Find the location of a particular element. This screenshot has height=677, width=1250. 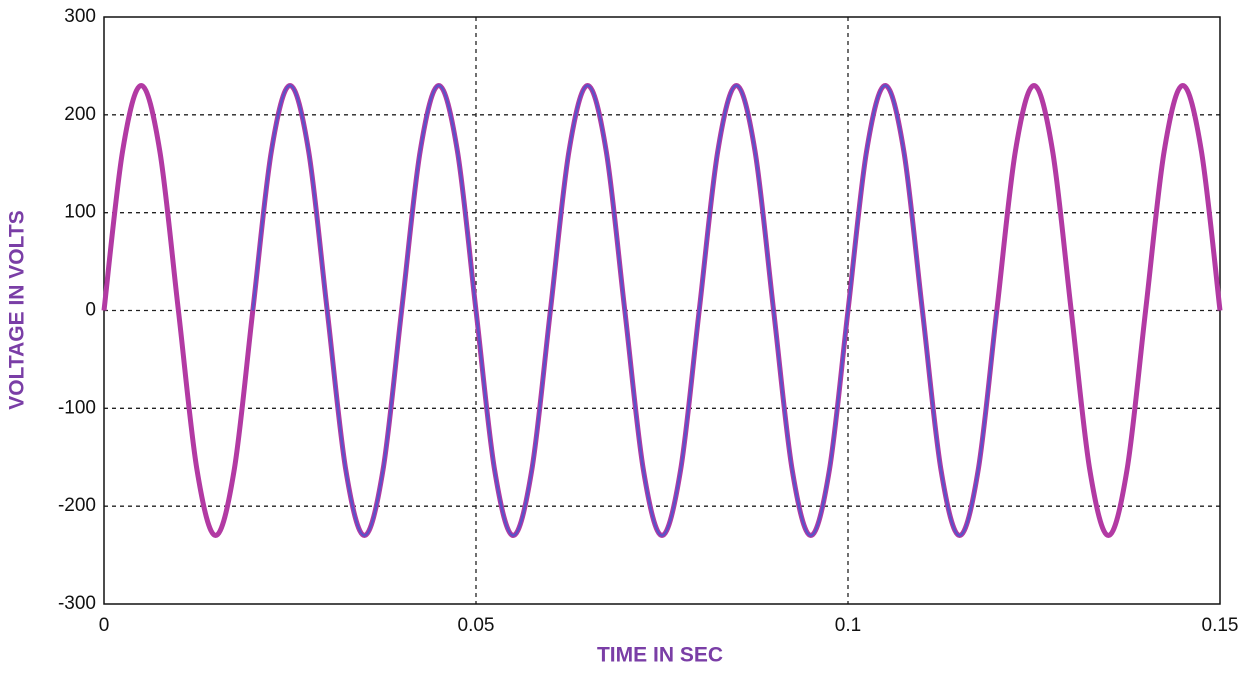

y-tick-label: 100 is located at coordinates (80, 212).